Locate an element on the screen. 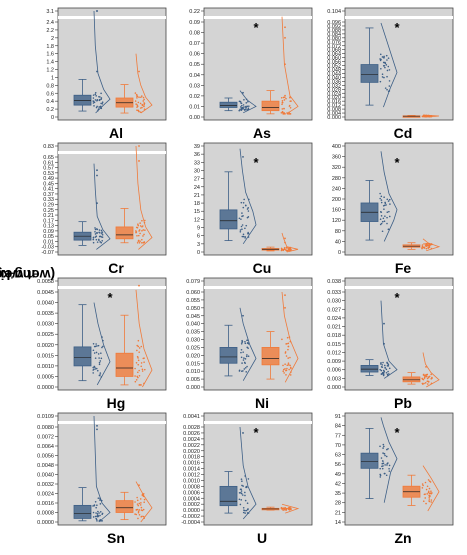 The height and width of the screenshot is (555, 467). y-tick-label: 0.015 is located at coordinates (193, 364).